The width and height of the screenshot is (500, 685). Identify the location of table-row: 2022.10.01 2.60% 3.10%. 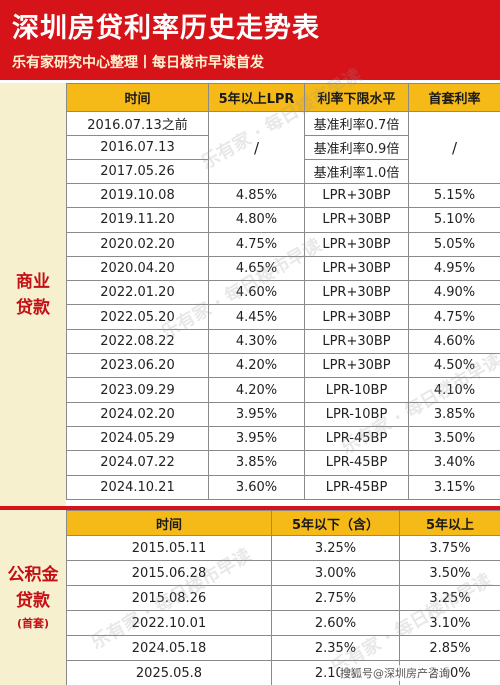
(283, 623).